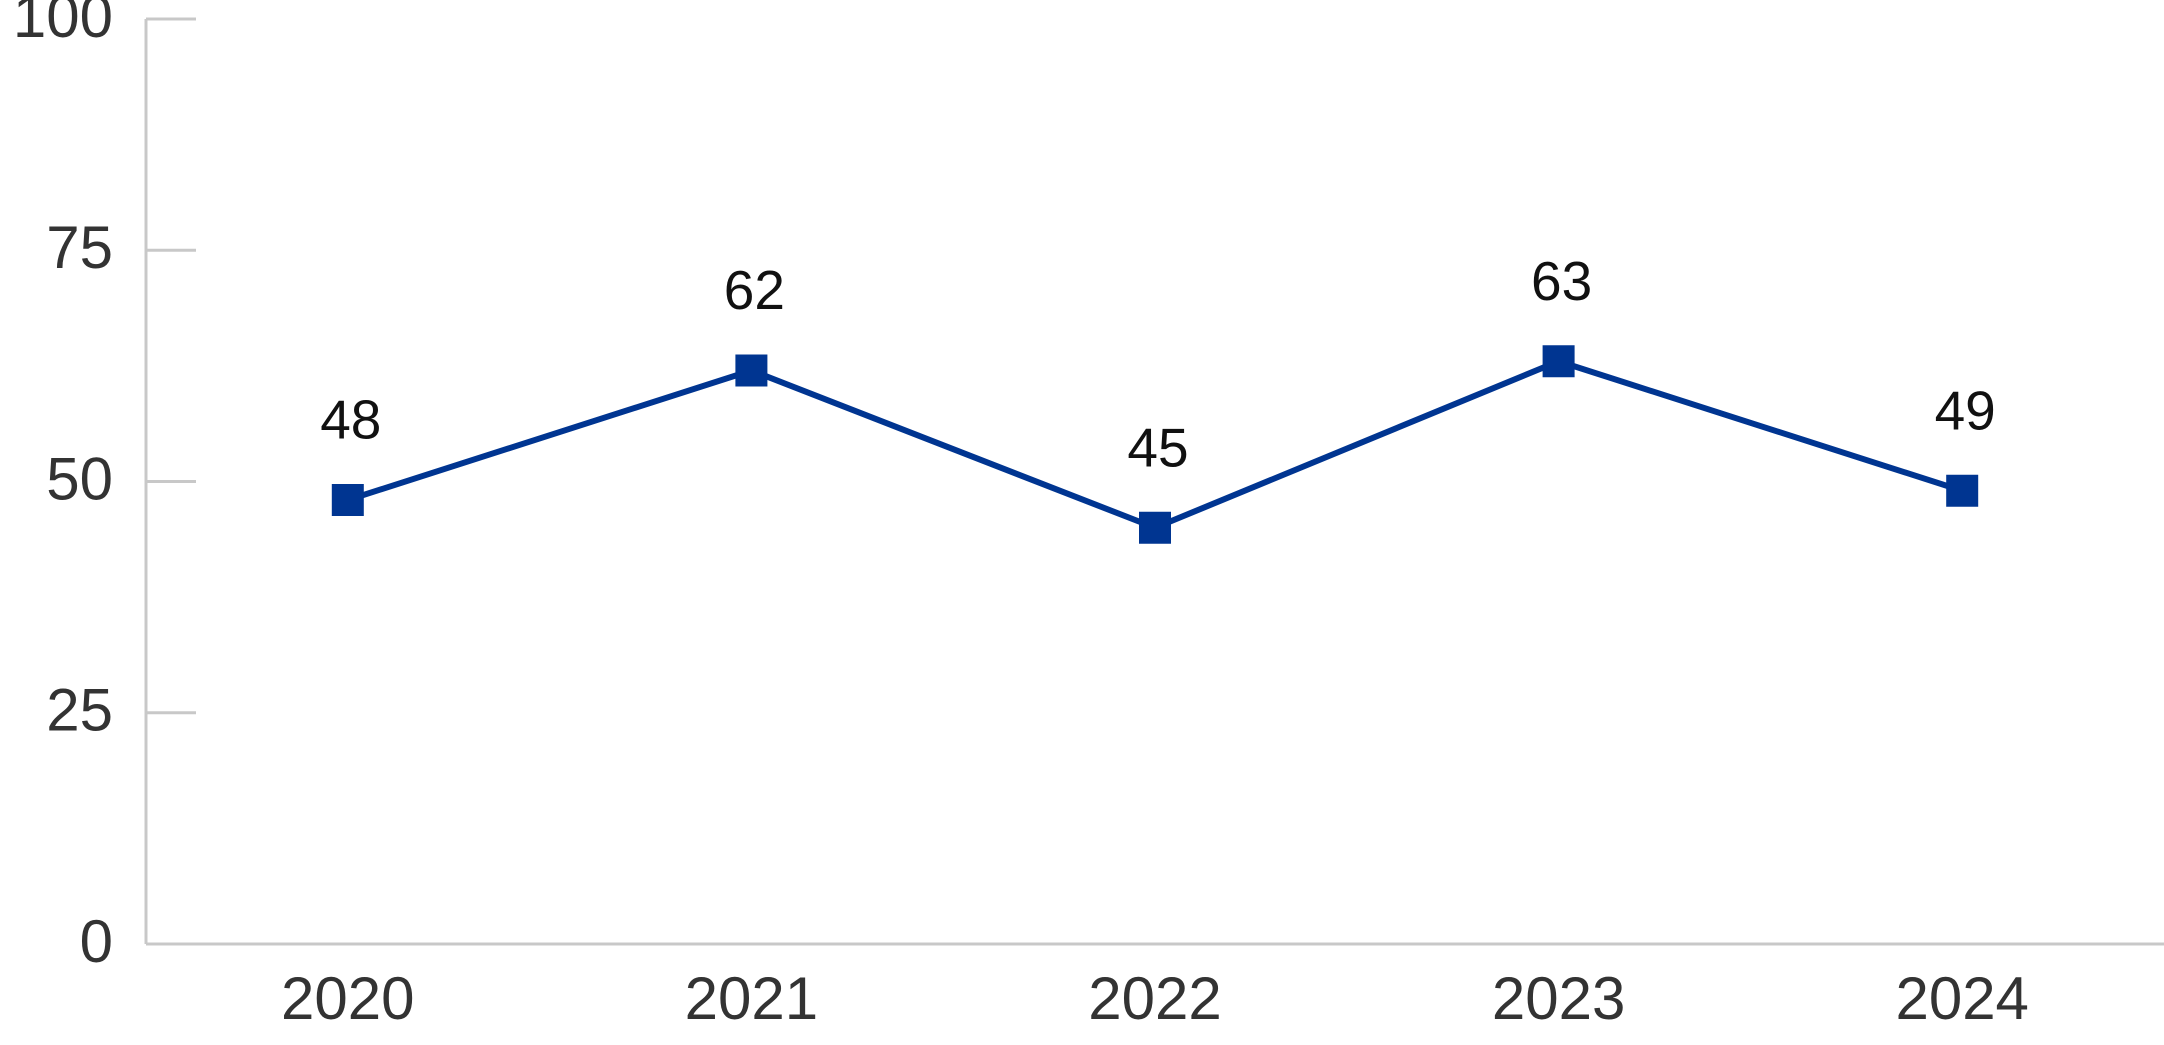 The width and height of the screenshot is (2164, 1045). Describe the element at coordinates (79, 478) in the screenshot. I see `y-tick-label: 50` at that location.